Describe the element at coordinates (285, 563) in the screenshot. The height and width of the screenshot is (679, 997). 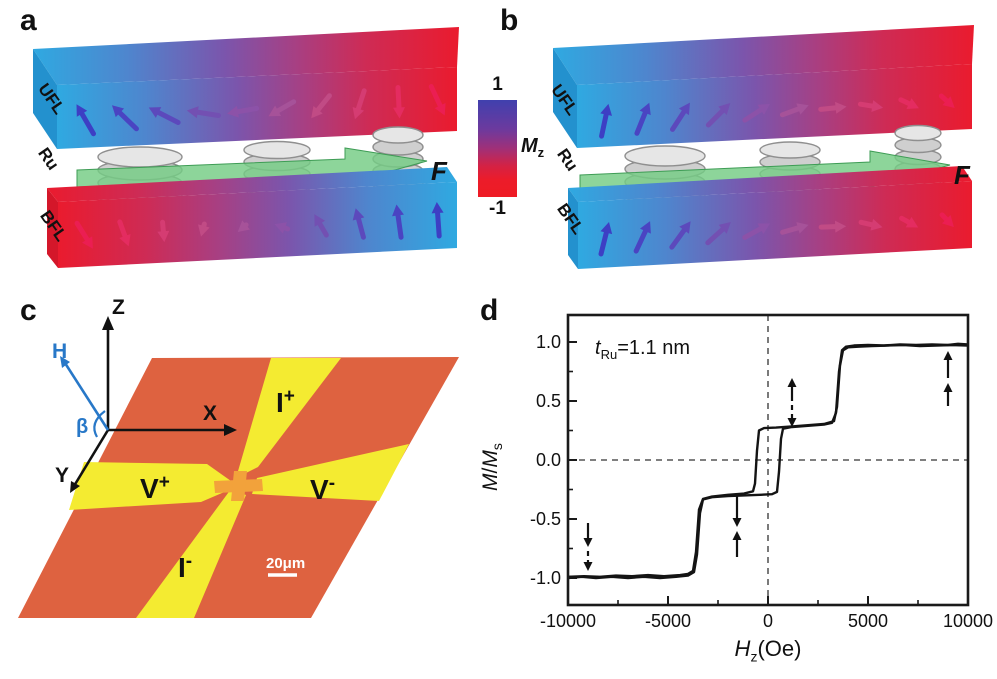
I see `scalebar-label: 20μm` at that location.